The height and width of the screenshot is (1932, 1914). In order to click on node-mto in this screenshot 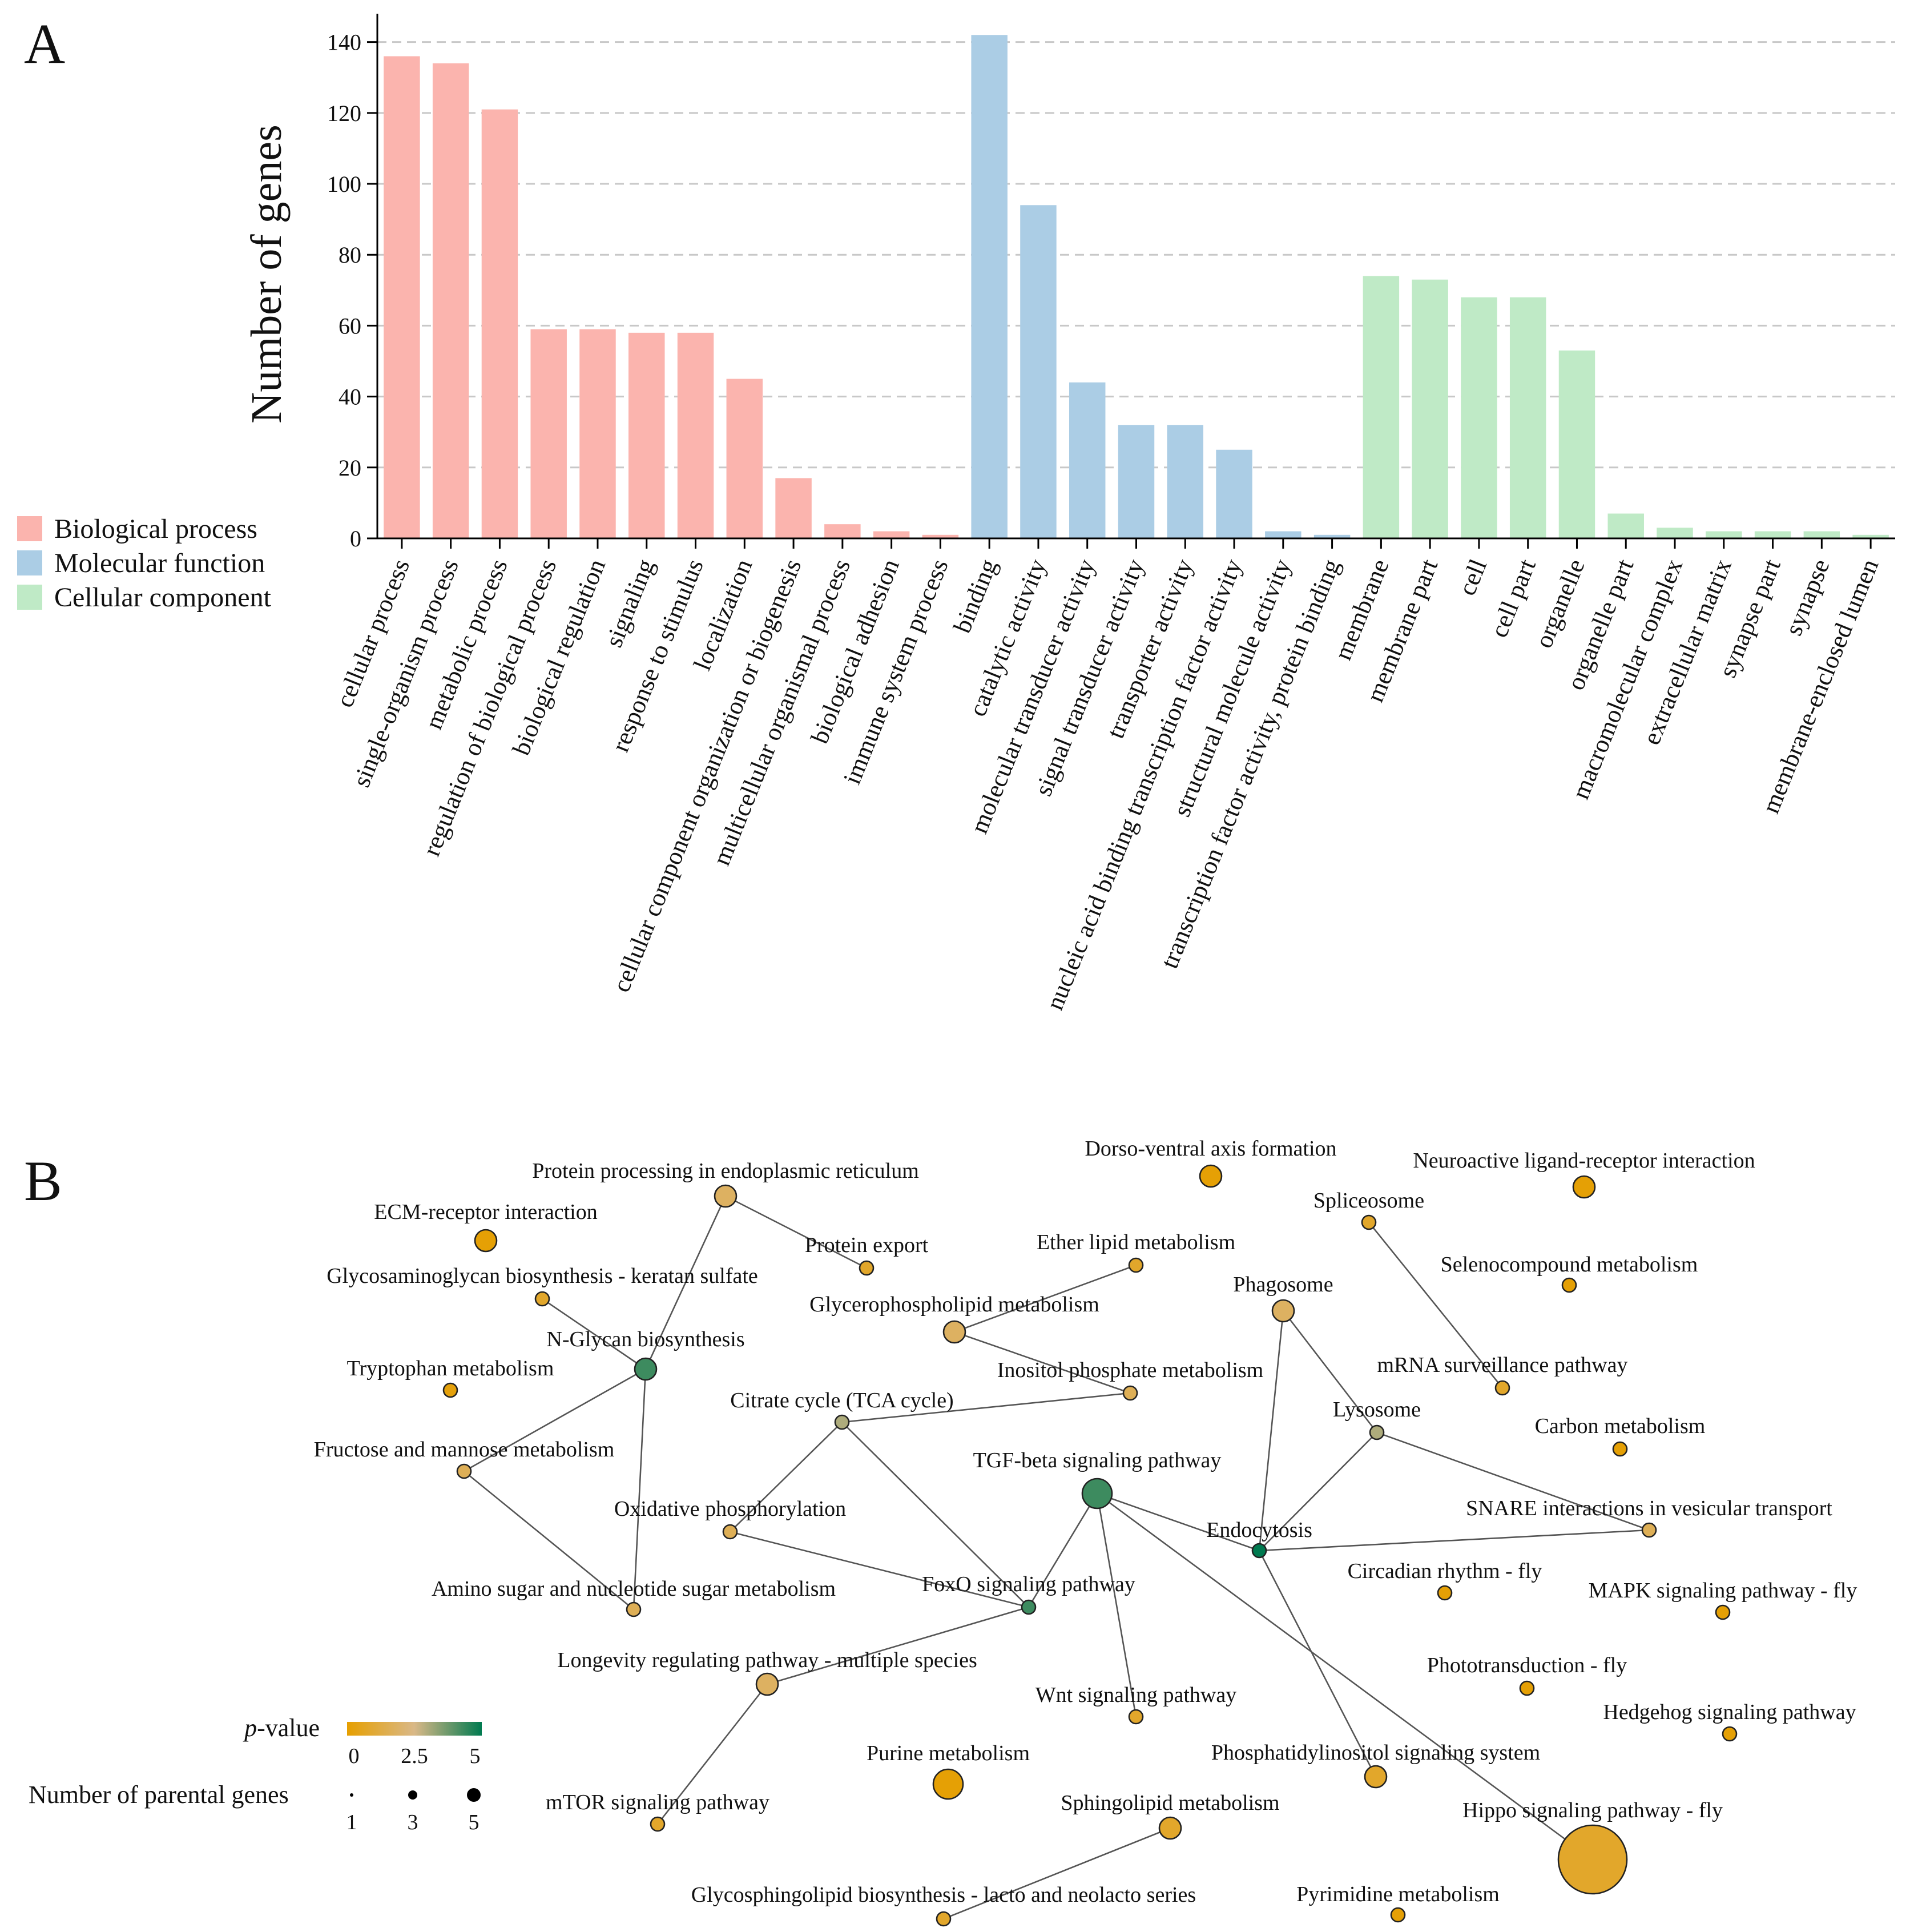, I will do `click(658, 1824)`.